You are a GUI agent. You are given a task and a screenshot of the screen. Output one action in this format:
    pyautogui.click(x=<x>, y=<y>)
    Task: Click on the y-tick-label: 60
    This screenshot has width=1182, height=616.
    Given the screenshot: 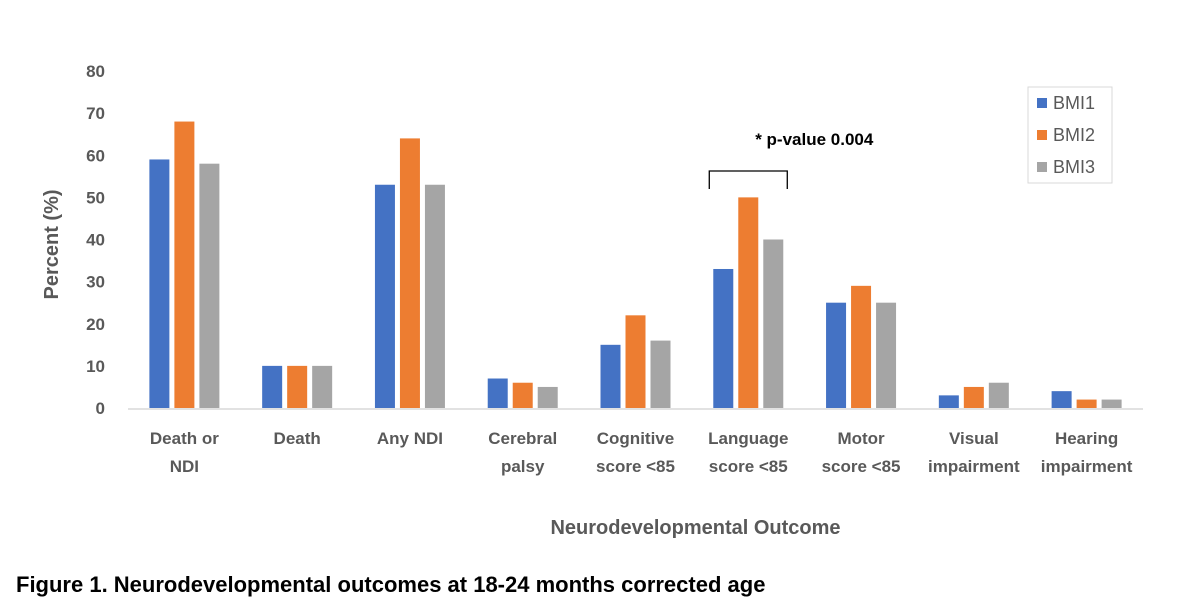 What is the action you would take?
    pyautogui.click(x=95, y=155)
    